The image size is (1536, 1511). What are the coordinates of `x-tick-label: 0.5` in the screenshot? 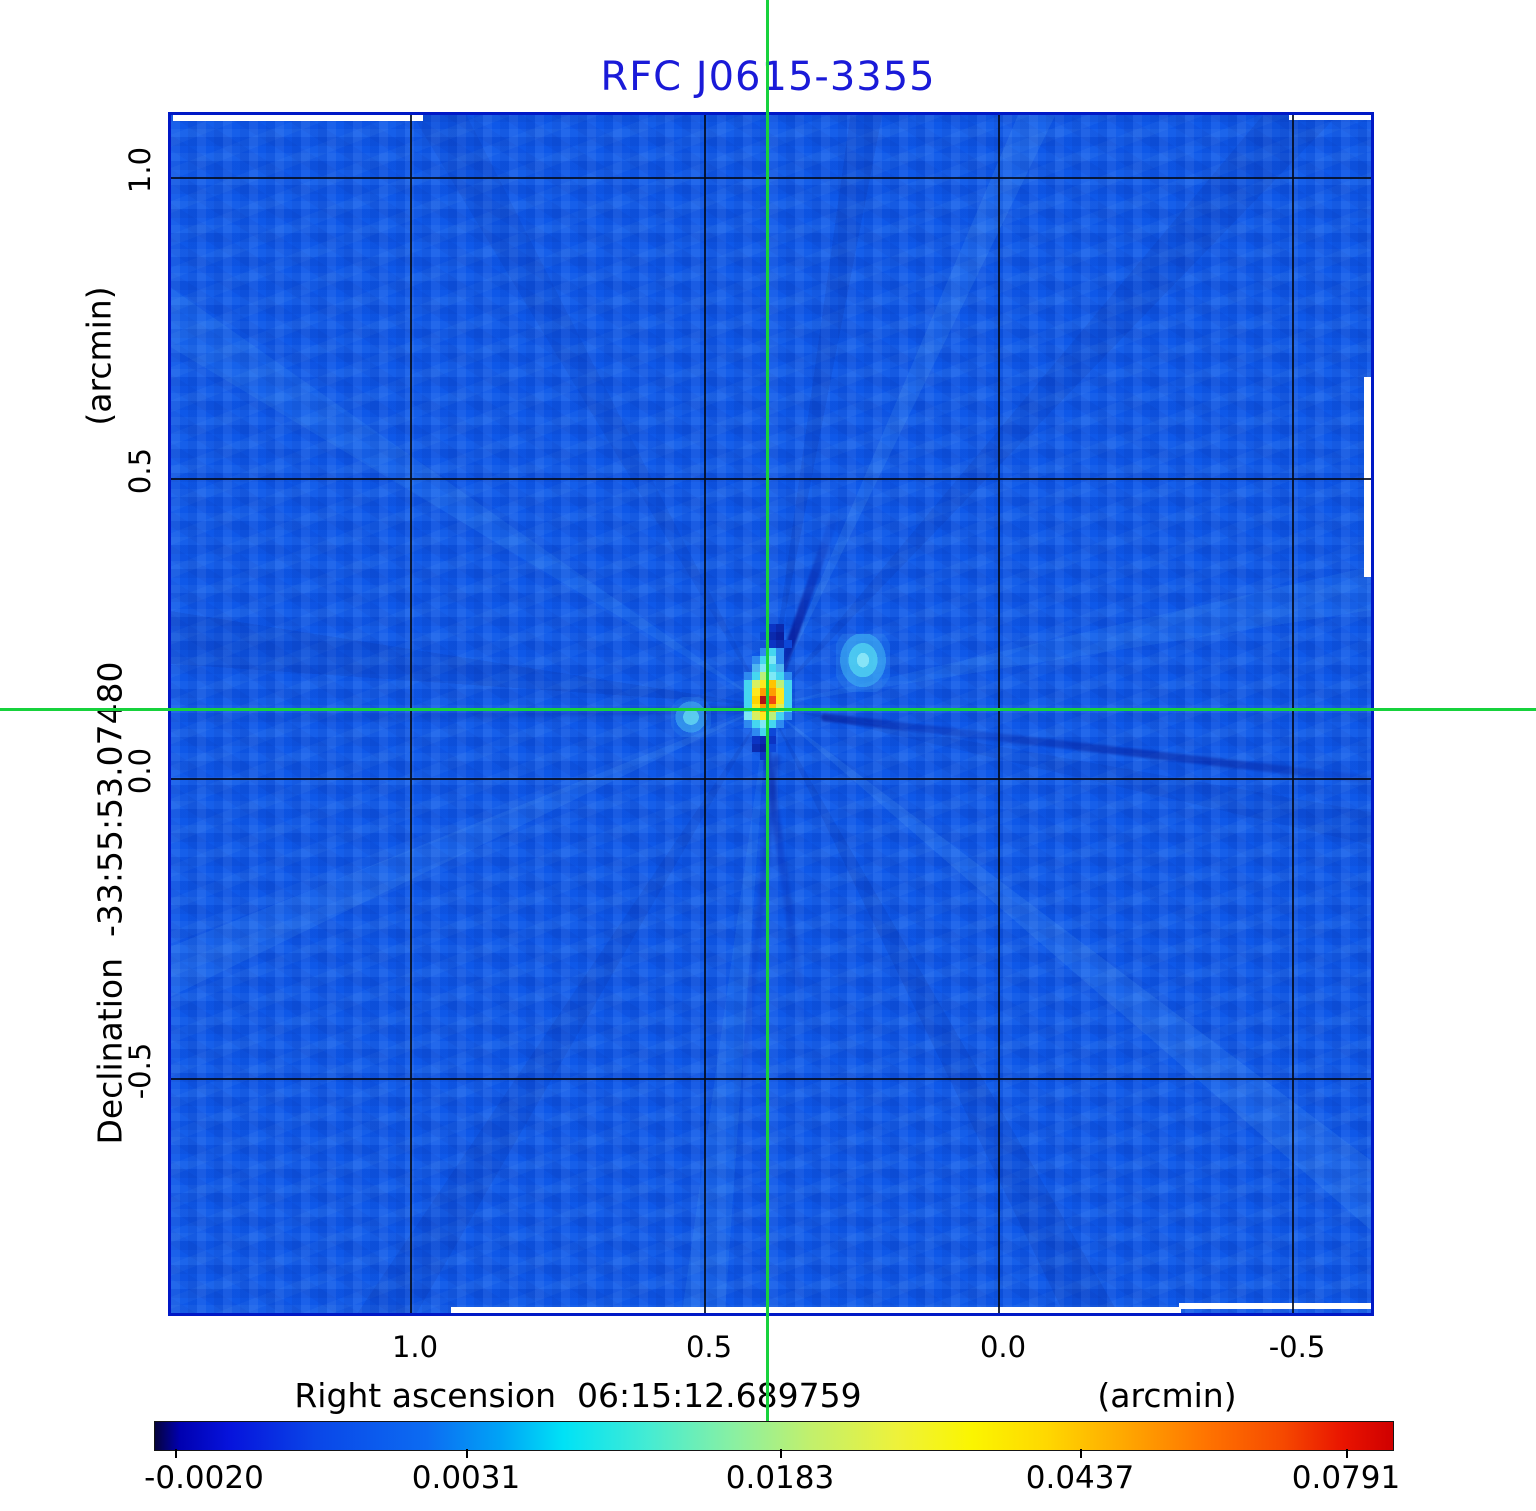 It's located at (709, 1347).